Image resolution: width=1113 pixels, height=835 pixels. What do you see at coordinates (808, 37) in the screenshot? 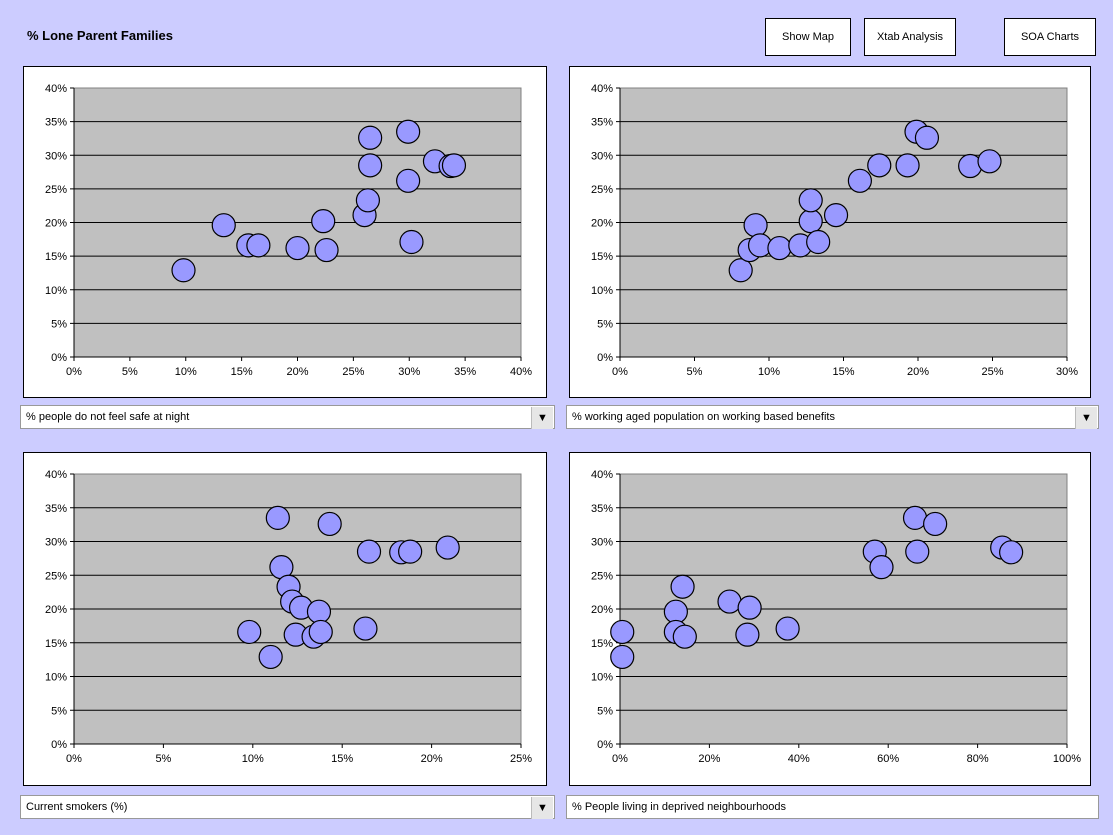
I see `show-map-button: Show Map` at bounding box center [808, 37].